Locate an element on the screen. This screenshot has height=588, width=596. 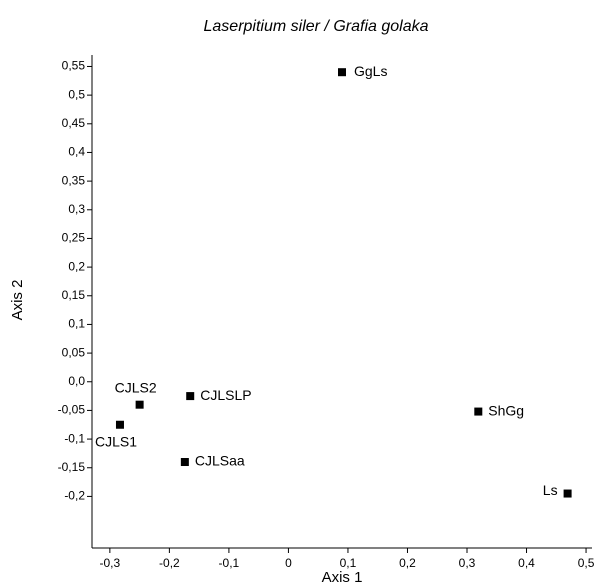
x-tick-label: -0,3 is located at coordinates (110, 563).